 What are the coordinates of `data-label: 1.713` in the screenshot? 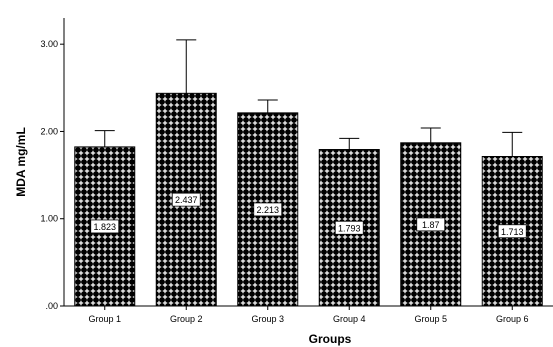 It's located at (512, 232).